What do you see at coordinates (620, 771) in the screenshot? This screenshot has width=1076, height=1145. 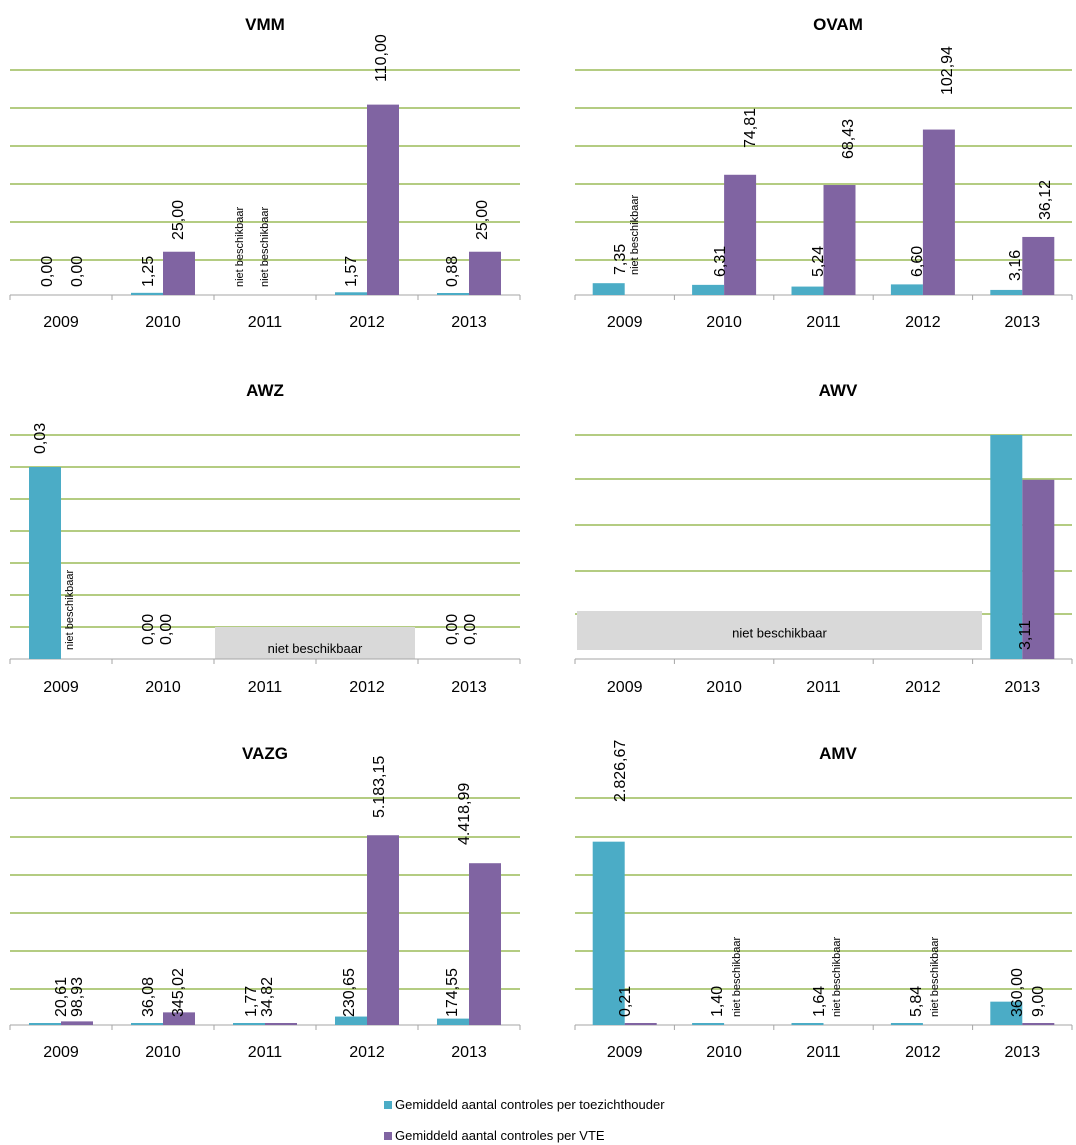 I see `amv-data-label-toezichthouder: 2.826,67` at bounding box center [620, 771].